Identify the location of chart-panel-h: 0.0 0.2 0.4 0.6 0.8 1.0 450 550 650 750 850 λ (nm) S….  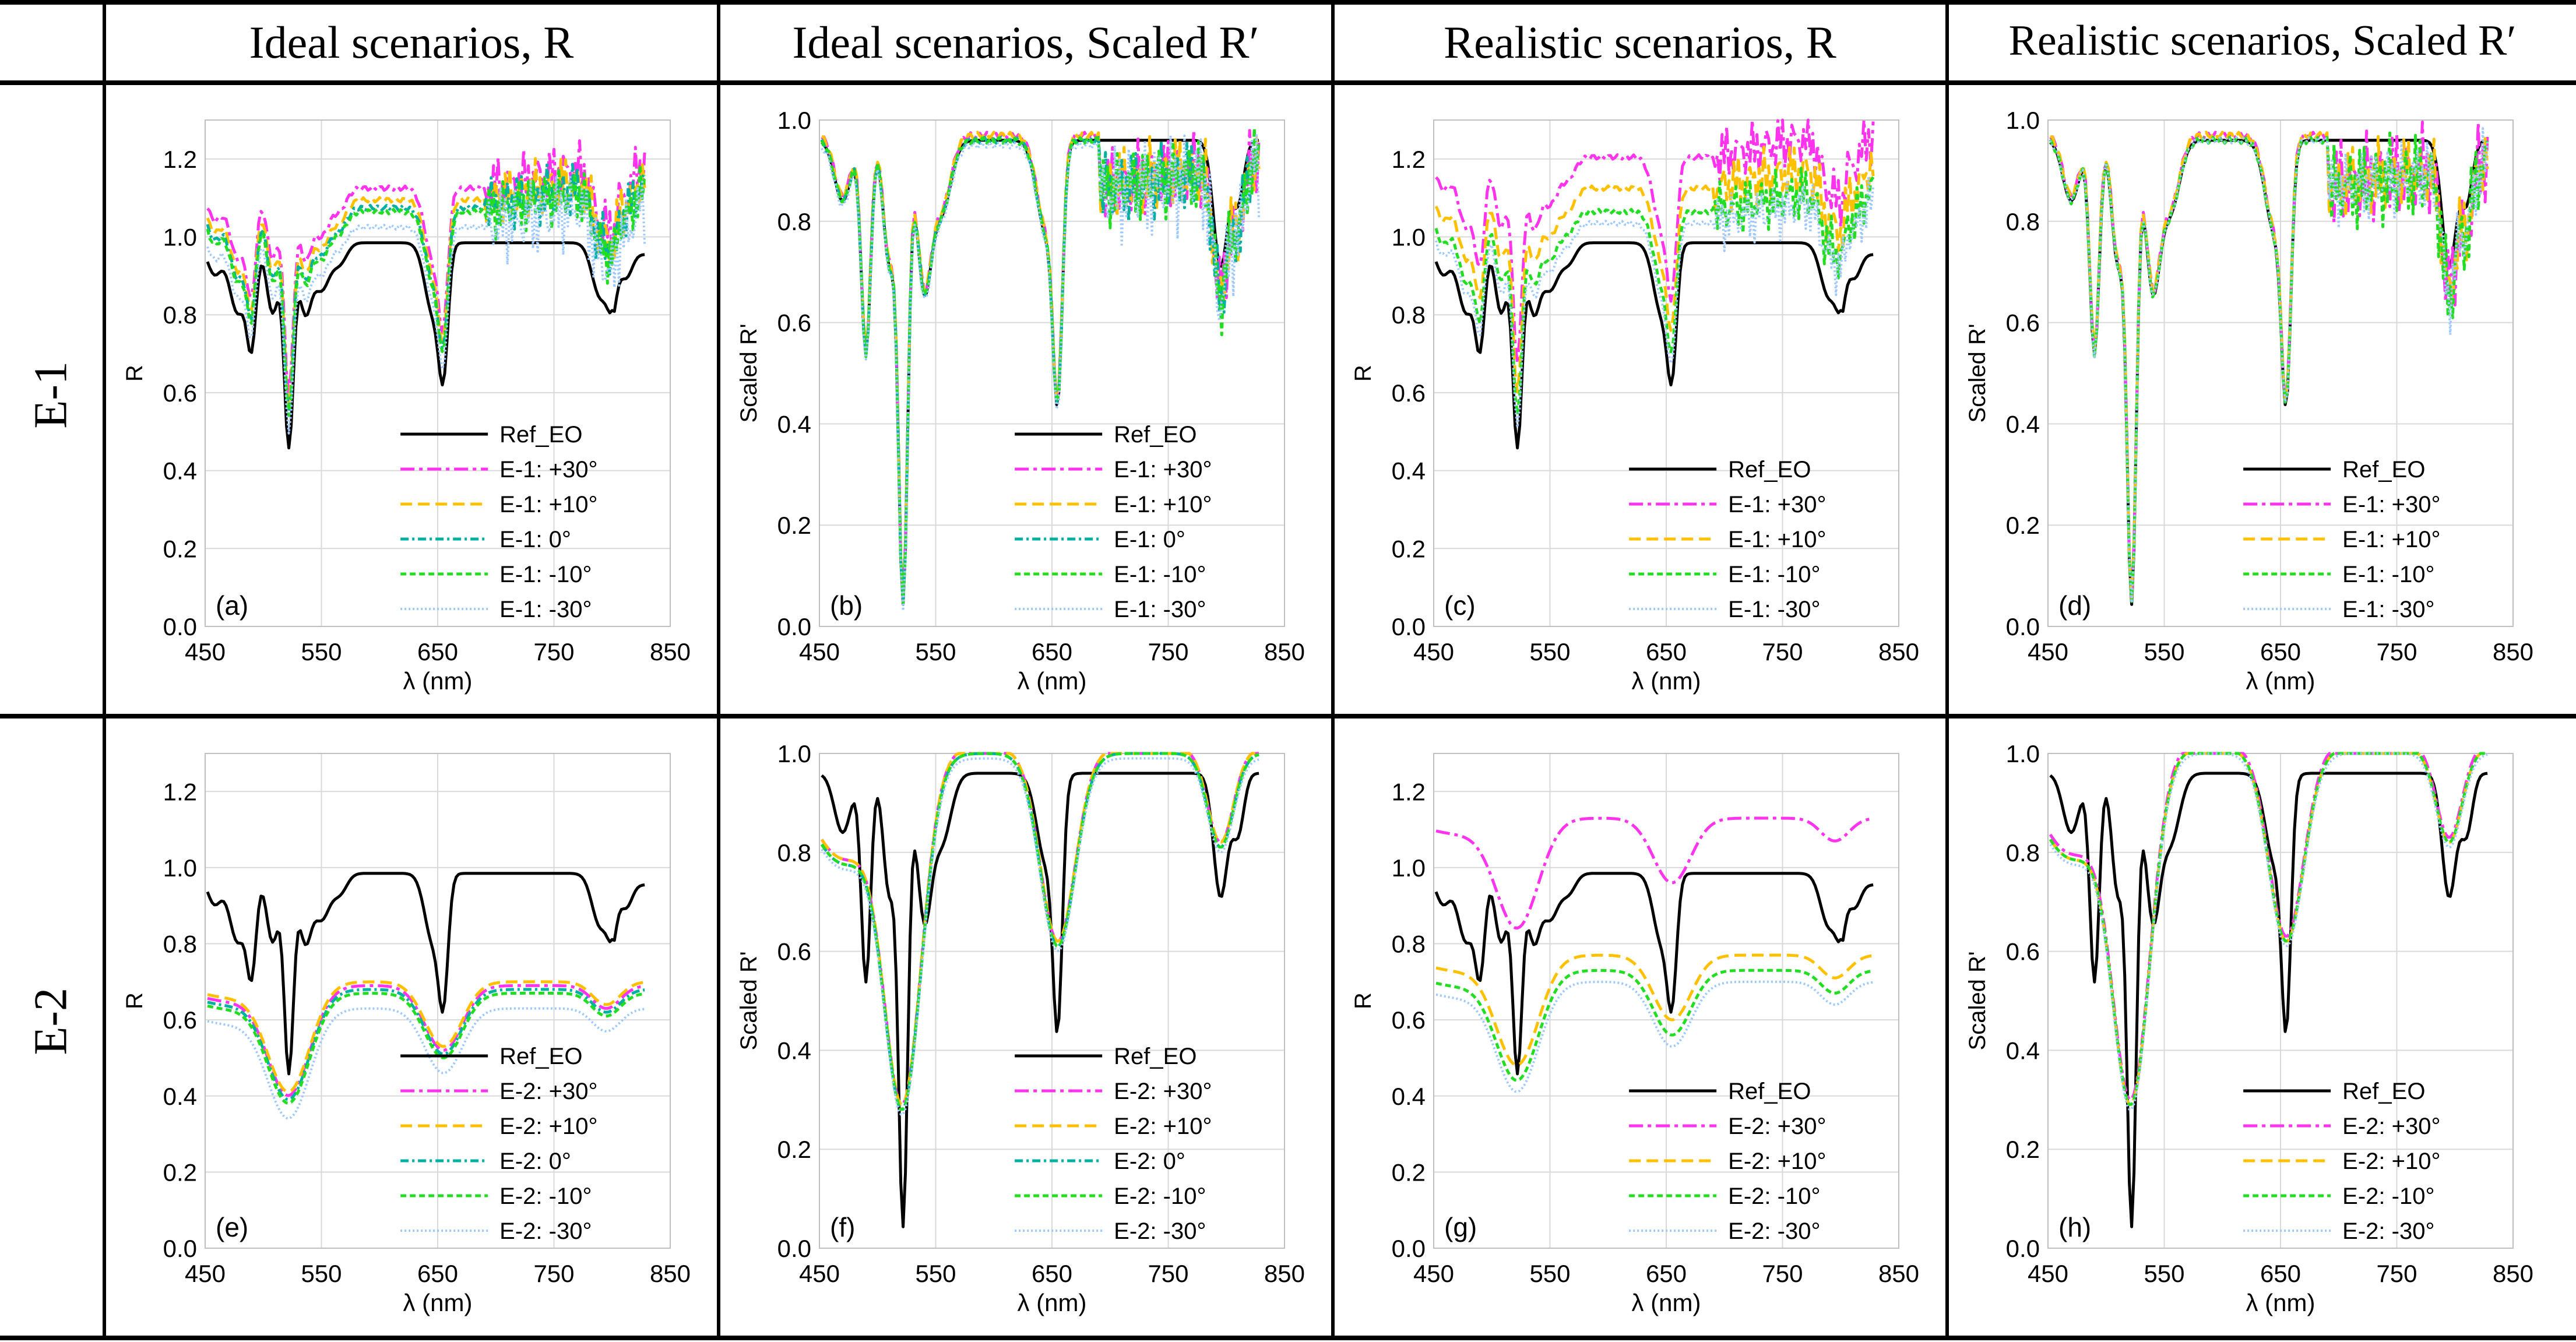
(2249, 1028).